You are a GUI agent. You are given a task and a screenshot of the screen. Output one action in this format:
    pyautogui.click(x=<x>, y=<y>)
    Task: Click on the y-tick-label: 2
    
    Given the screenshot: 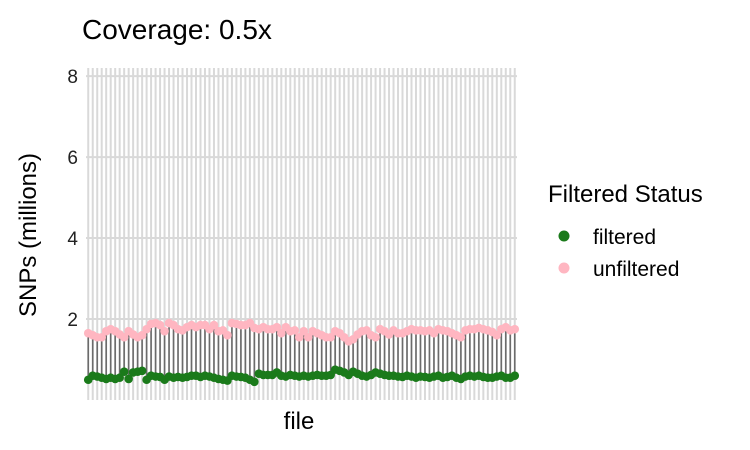 What is the action you would take?
    pyautogui.click(x=72, y=320)
    